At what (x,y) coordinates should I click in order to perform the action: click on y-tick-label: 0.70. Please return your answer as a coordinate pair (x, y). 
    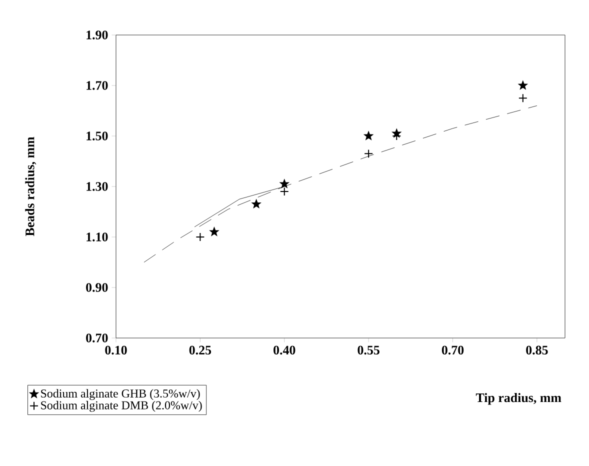
    Looking at the image, I should click on (97, 338).